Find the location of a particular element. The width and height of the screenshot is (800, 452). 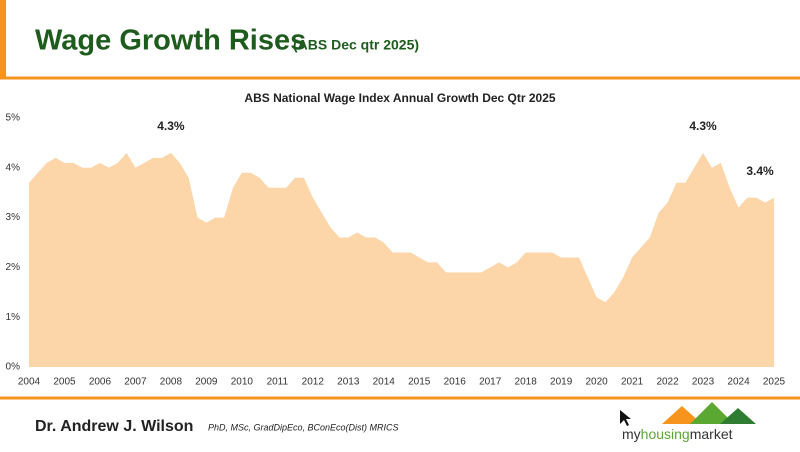

x-tick-label: 2014 is located at coordinates (384, 382).